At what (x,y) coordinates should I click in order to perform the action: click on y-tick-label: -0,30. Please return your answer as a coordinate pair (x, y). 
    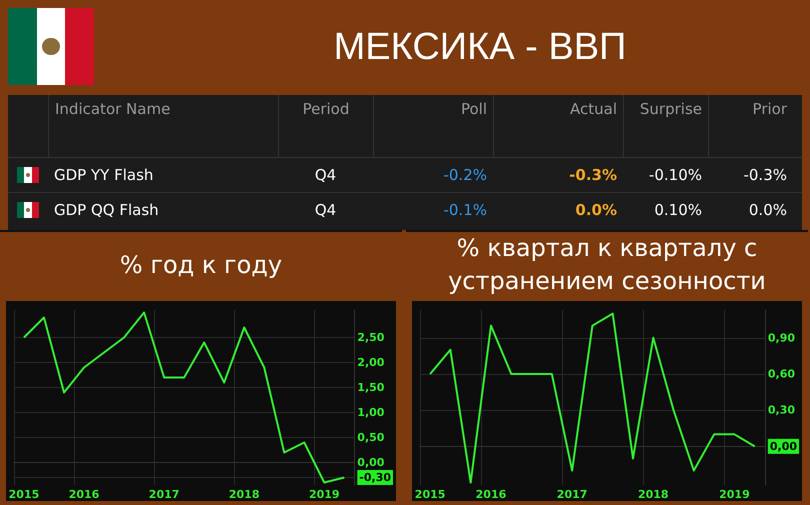
    Looking at the image, I should click on (375, 477).